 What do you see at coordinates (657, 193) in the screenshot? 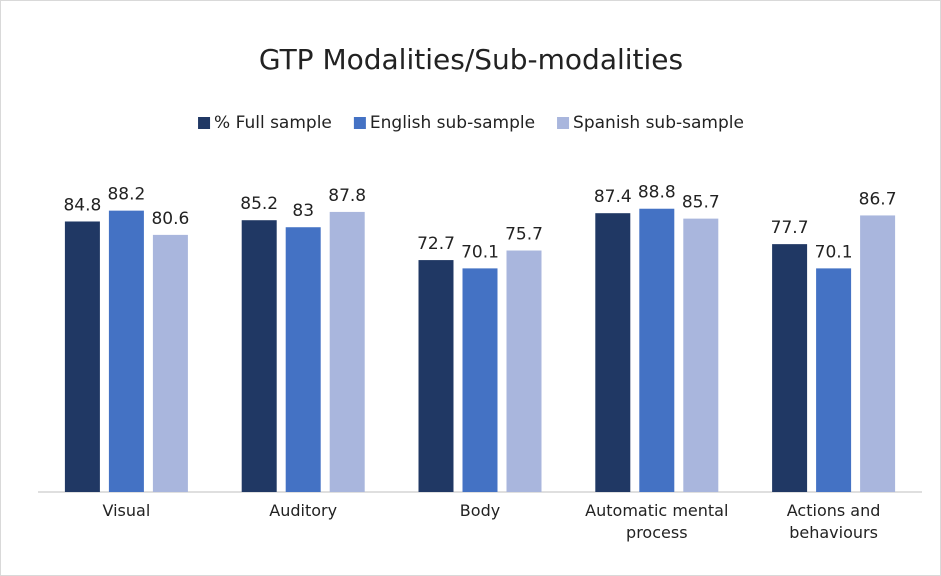
I see `data-label: 88.8` at bounding box center [657, 193].